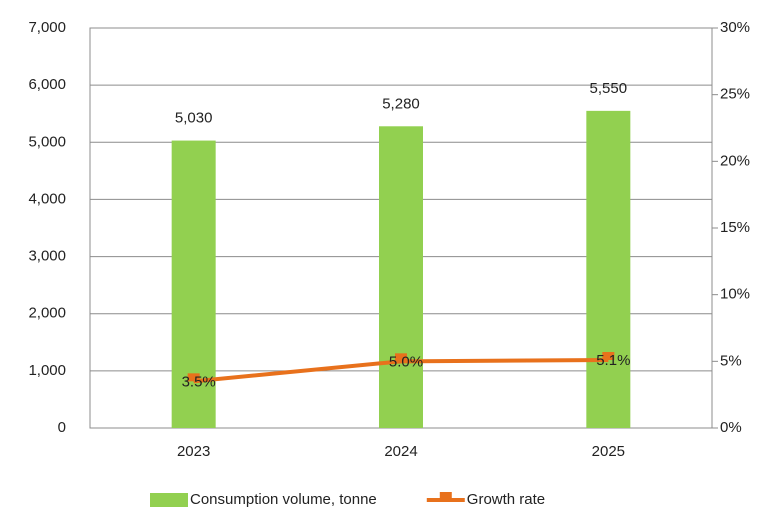 Image resolution: width=776 pixels, height=510 pixels. Describe the element at coordinates (47, 256) in the screenshot. I see `y-tick-label: 3,000` at that location.